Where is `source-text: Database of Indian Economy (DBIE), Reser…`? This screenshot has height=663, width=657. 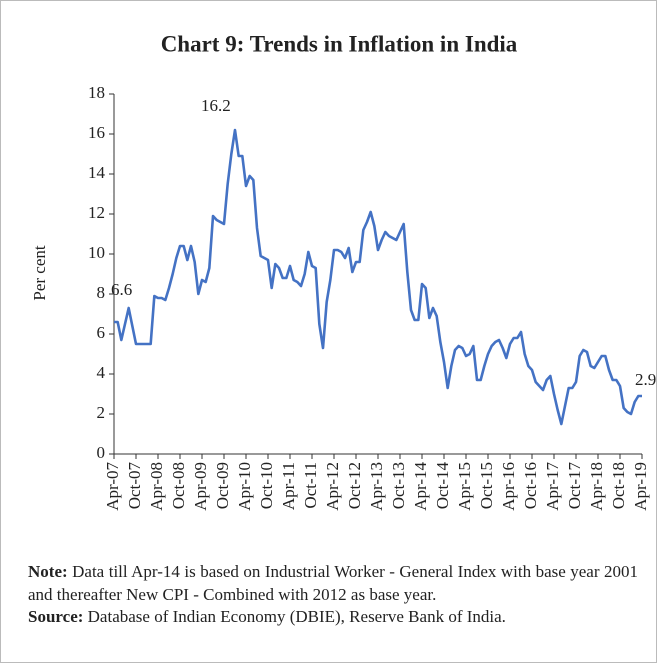 source-text: Database of Indian Economy (DBIE), Reser… is located at coordinates (296, 616).